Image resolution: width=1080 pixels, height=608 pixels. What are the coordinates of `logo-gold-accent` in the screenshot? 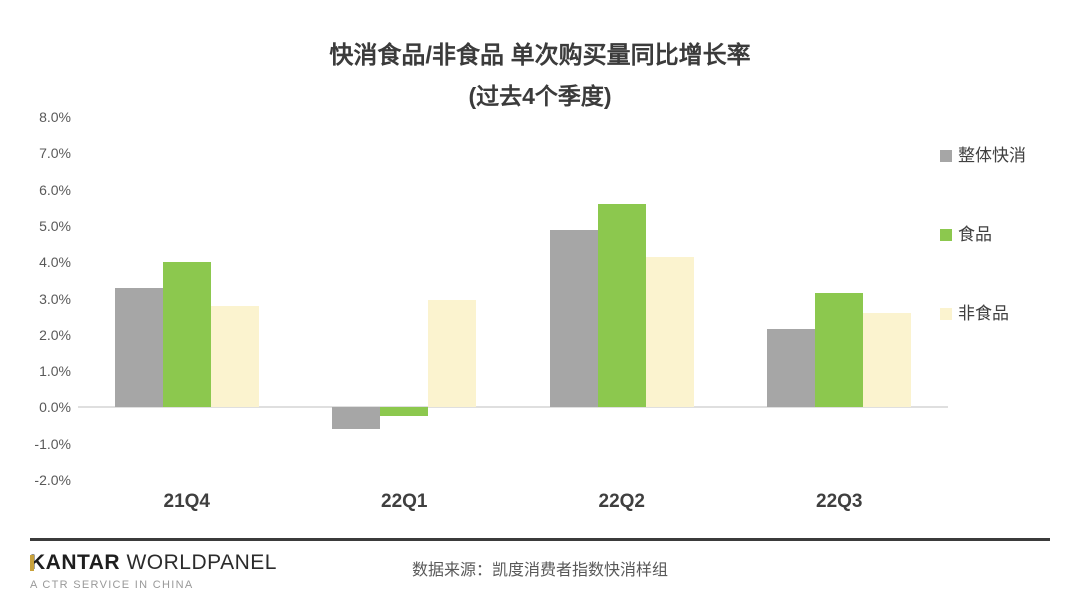 It's located at (32, 563).